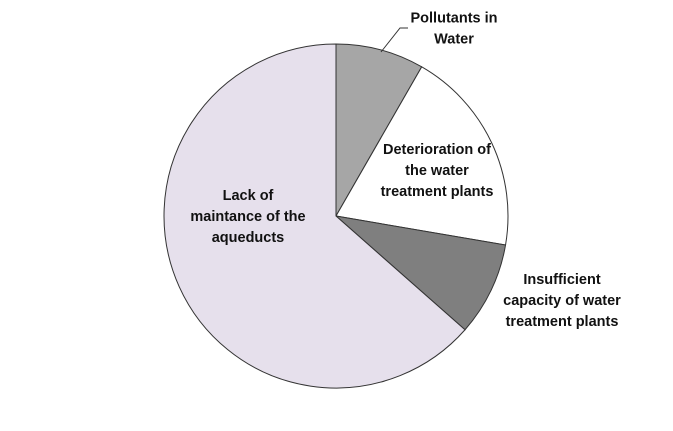  I want to click on pie-slice-pollutants-in-water, so click(379, 130).